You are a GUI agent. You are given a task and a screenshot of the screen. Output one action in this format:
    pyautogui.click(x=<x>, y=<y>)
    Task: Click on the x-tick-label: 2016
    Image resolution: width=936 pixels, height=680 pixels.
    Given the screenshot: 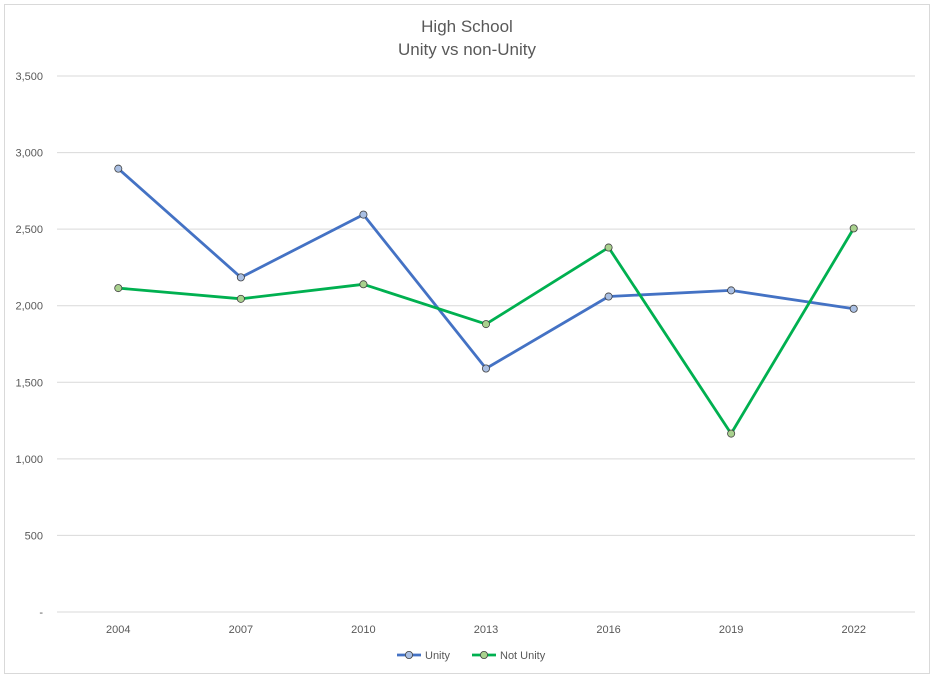 What is the action you would take?
    pyautogui.click(x=608, y=630)
    